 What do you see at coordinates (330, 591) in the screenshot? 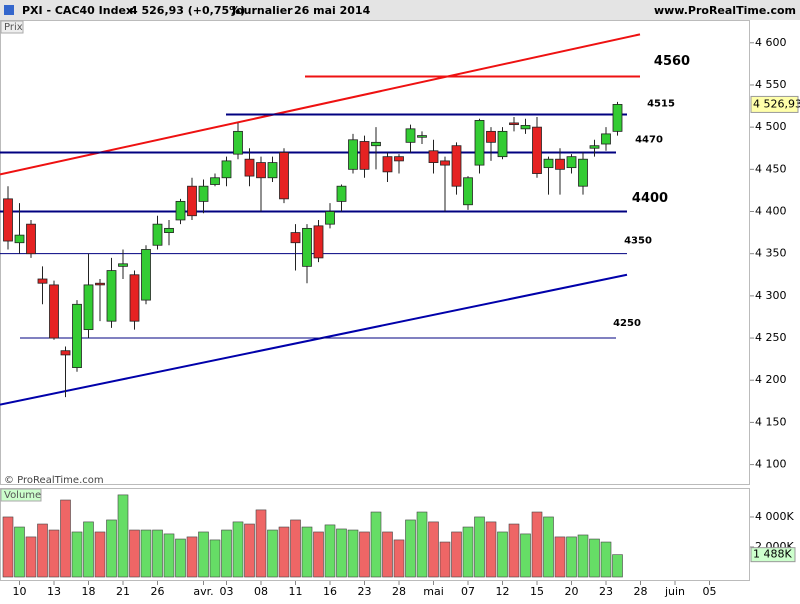
I see `x-tick-label: 16` at bounding box center [330, 591].